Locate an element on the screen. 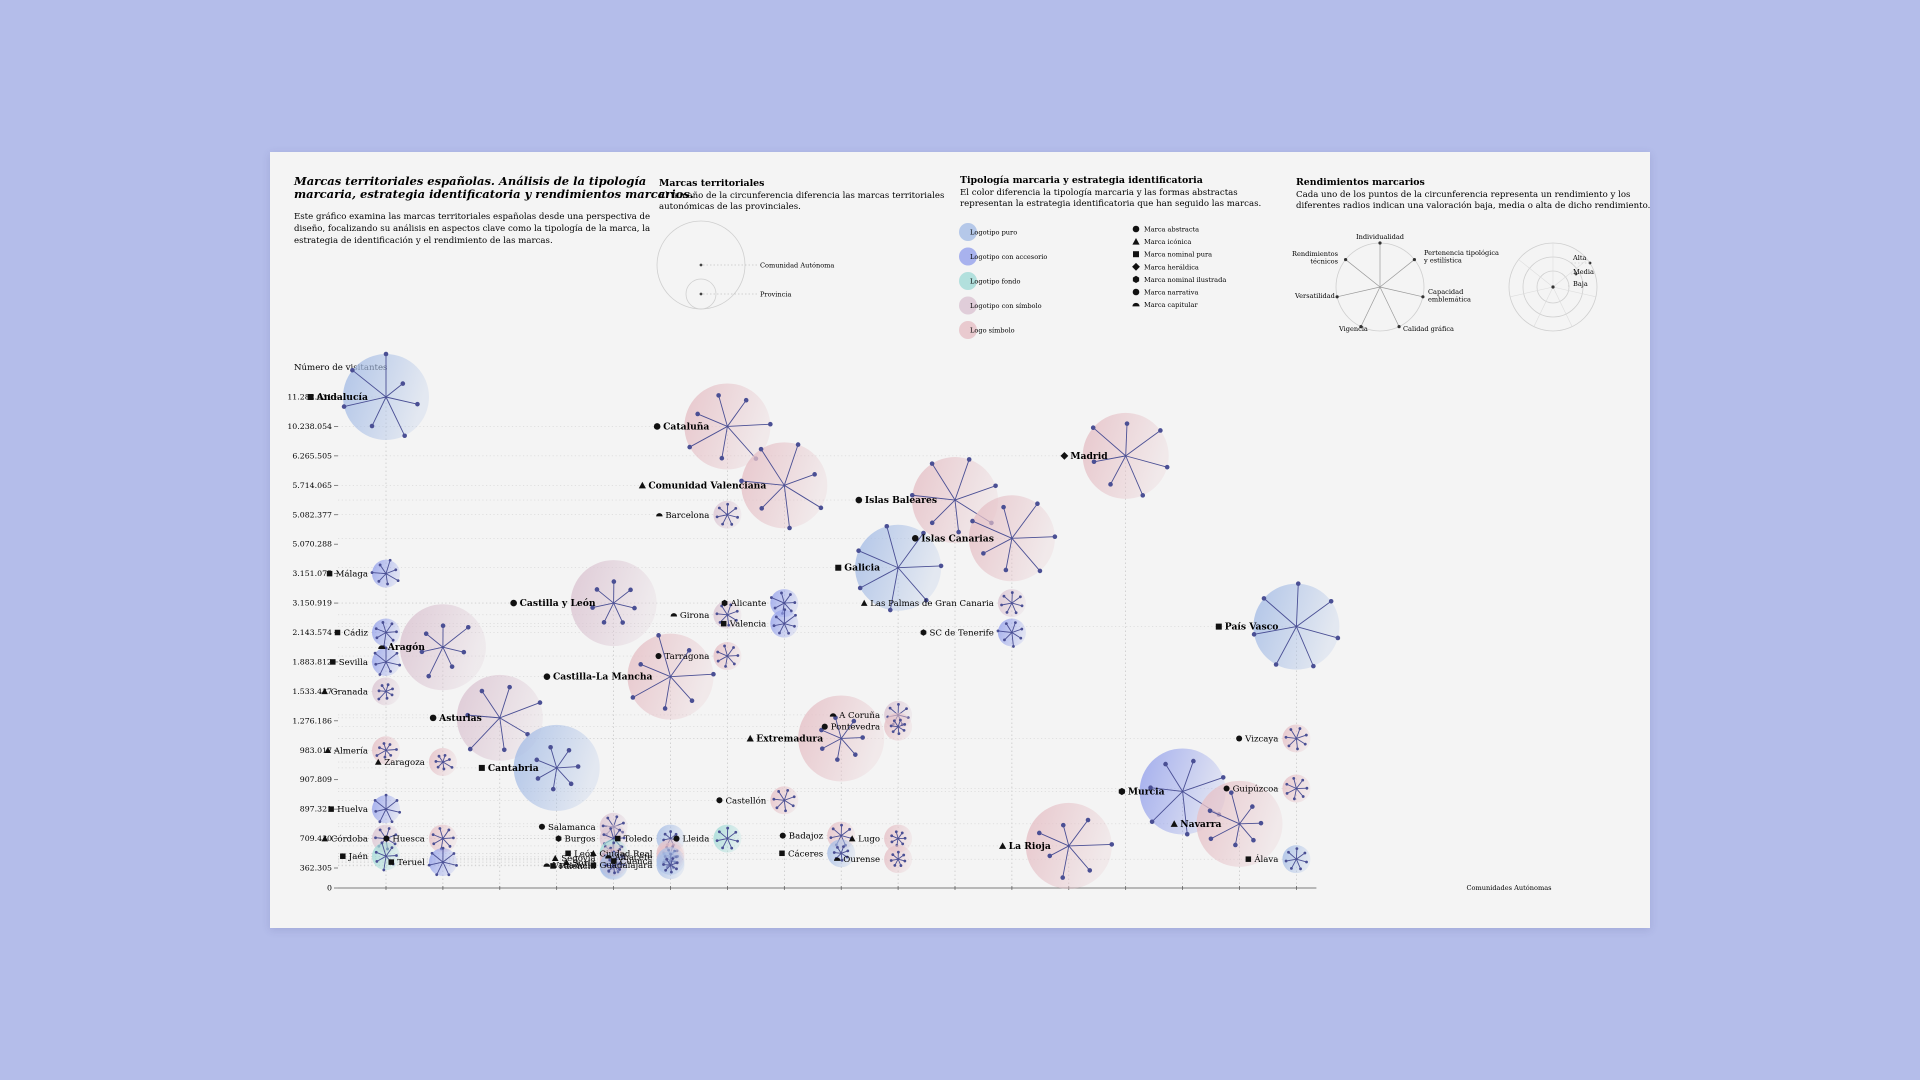  bubble-almer-a is located at coordinates (386, 750).